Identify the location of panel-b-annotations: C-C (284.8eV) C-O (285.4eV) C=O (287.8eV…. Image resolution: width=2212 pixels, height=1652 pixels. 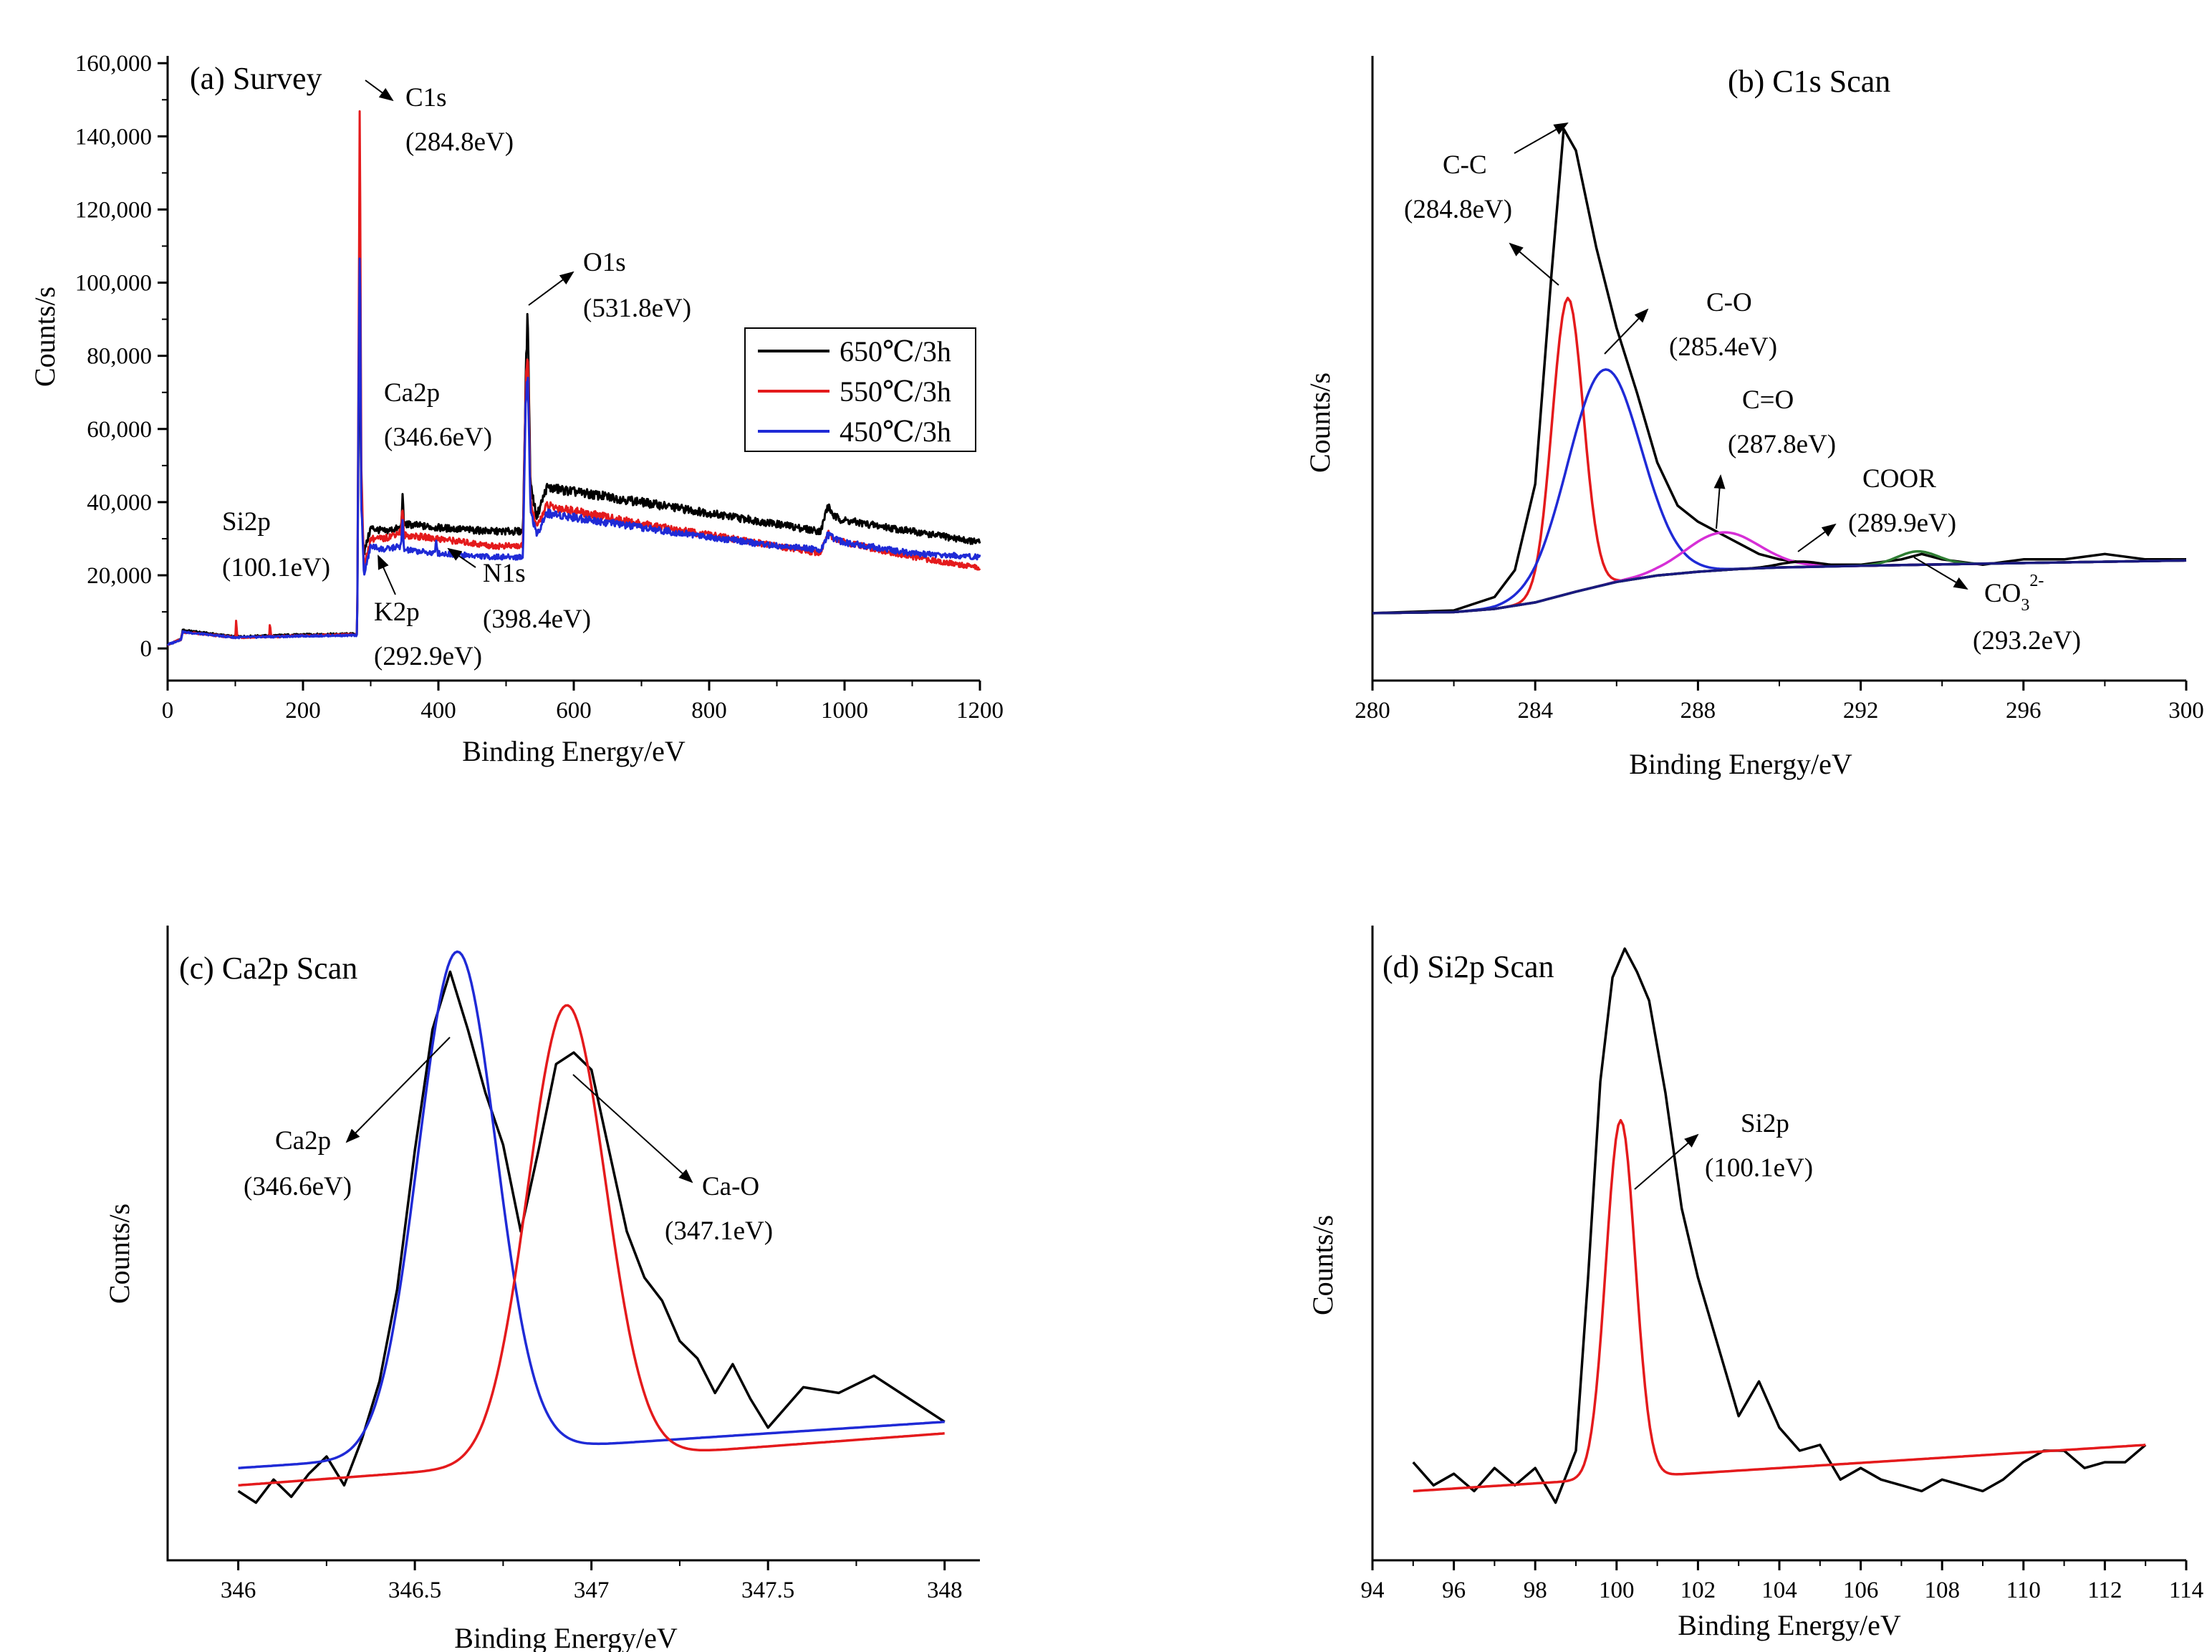
(1742, 389).